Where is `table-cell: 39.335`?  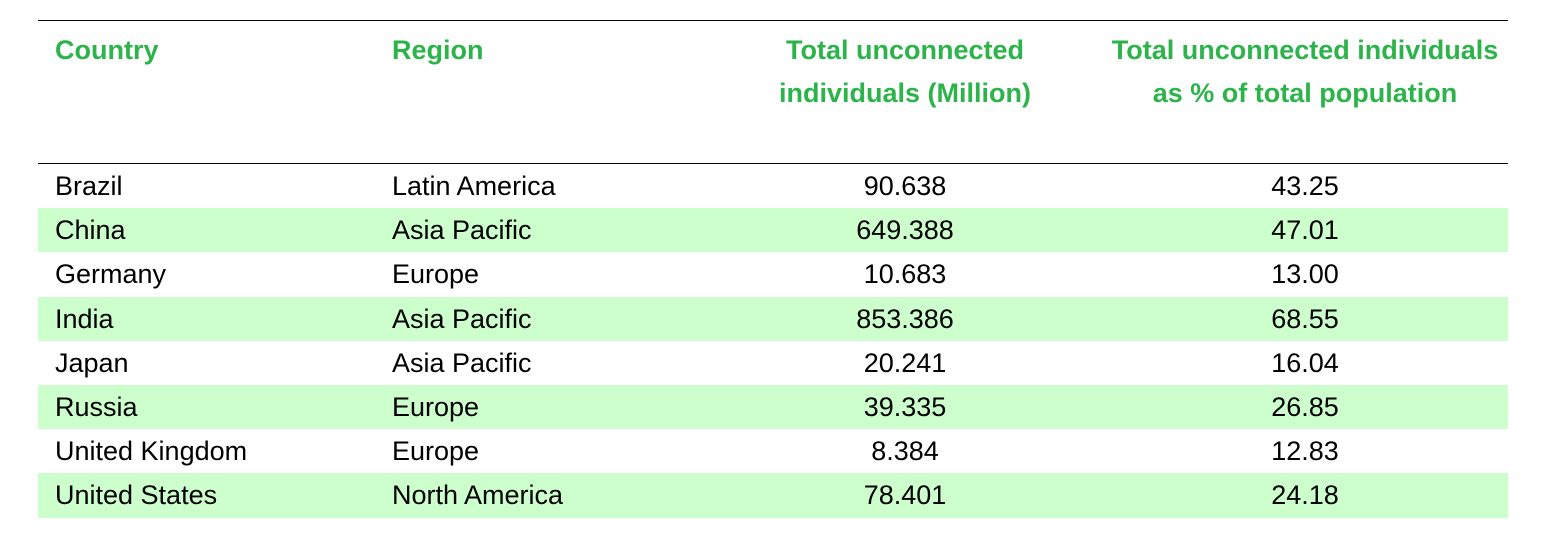
table-cell: 39.335 is located at coordinates (905, 406).